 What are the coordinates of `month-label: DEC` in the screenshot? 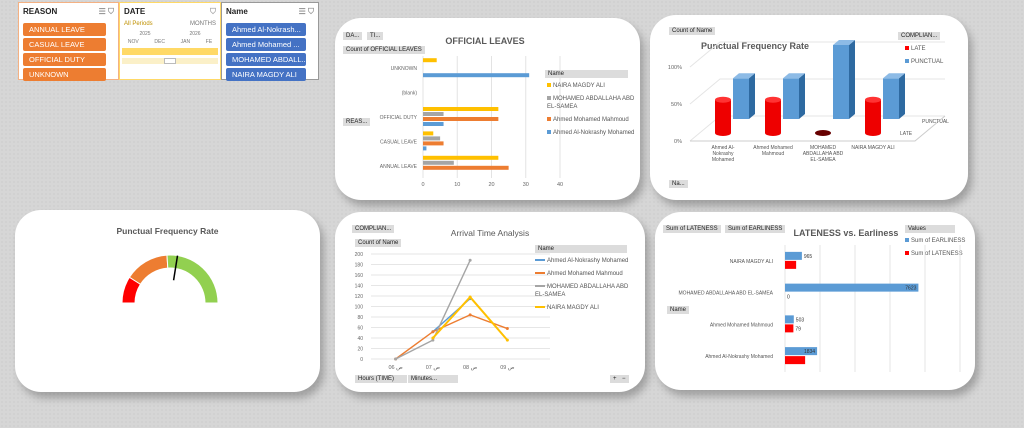 It's located at (159, 42).